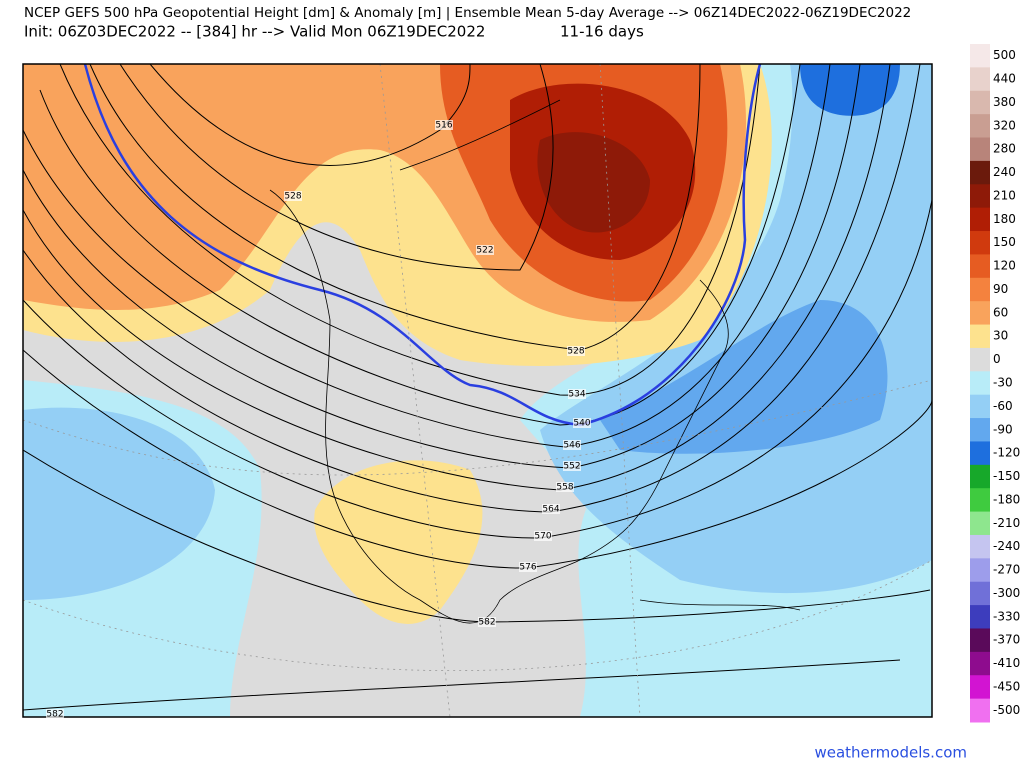  What do you see at coordinates (1004, 125) in the screenshot?
I see `colorbar-label: 320` at bounding box center [1004, 125].